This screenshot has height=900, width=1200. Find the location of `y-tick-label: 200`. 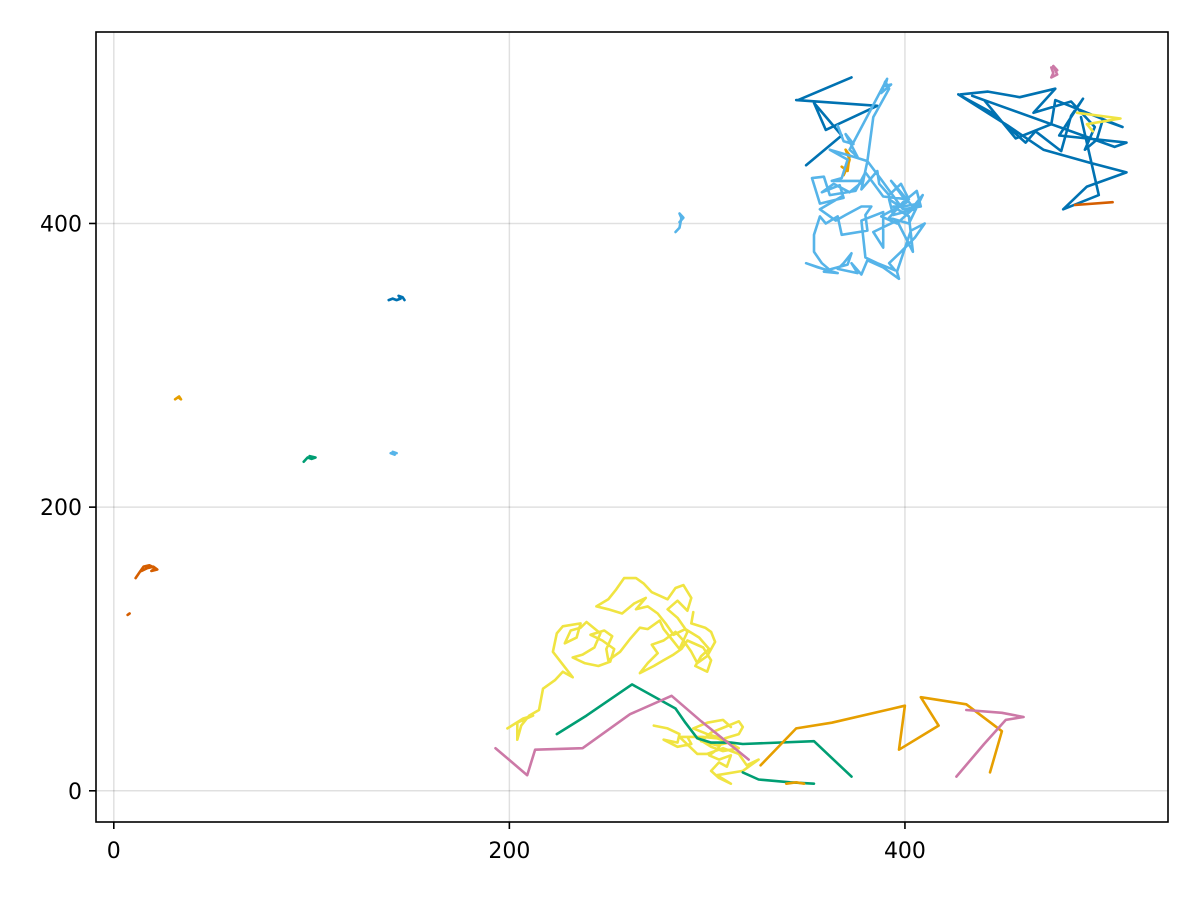

y-tick-label: 200 is located at coordinates (61, 508).